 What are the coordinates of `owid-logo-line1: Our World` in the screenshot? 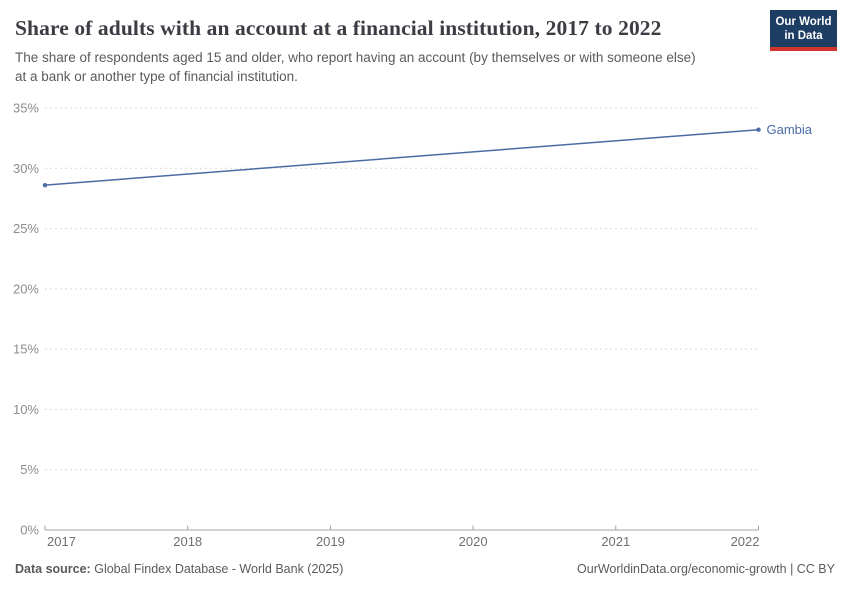 It's located at (803, 22).